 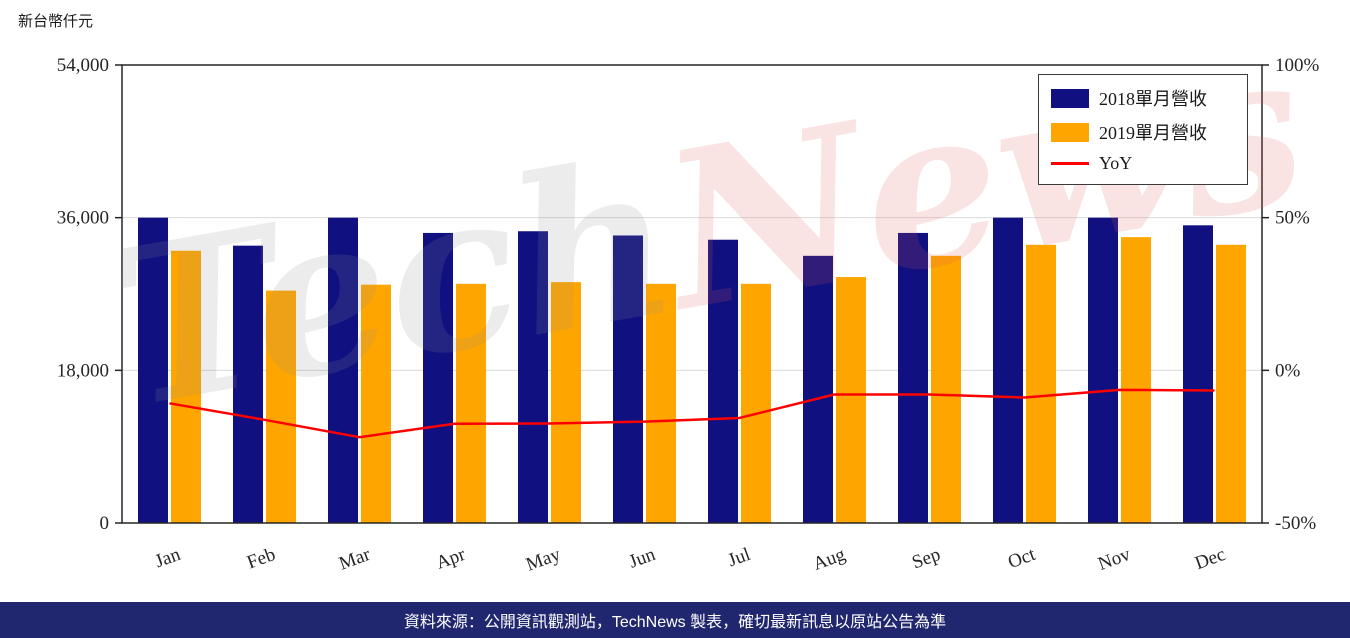 What do you see at coordinates (471, 403) in the screenshot?
I see `bar-2019-Apr` at bounding box center [471, 403].